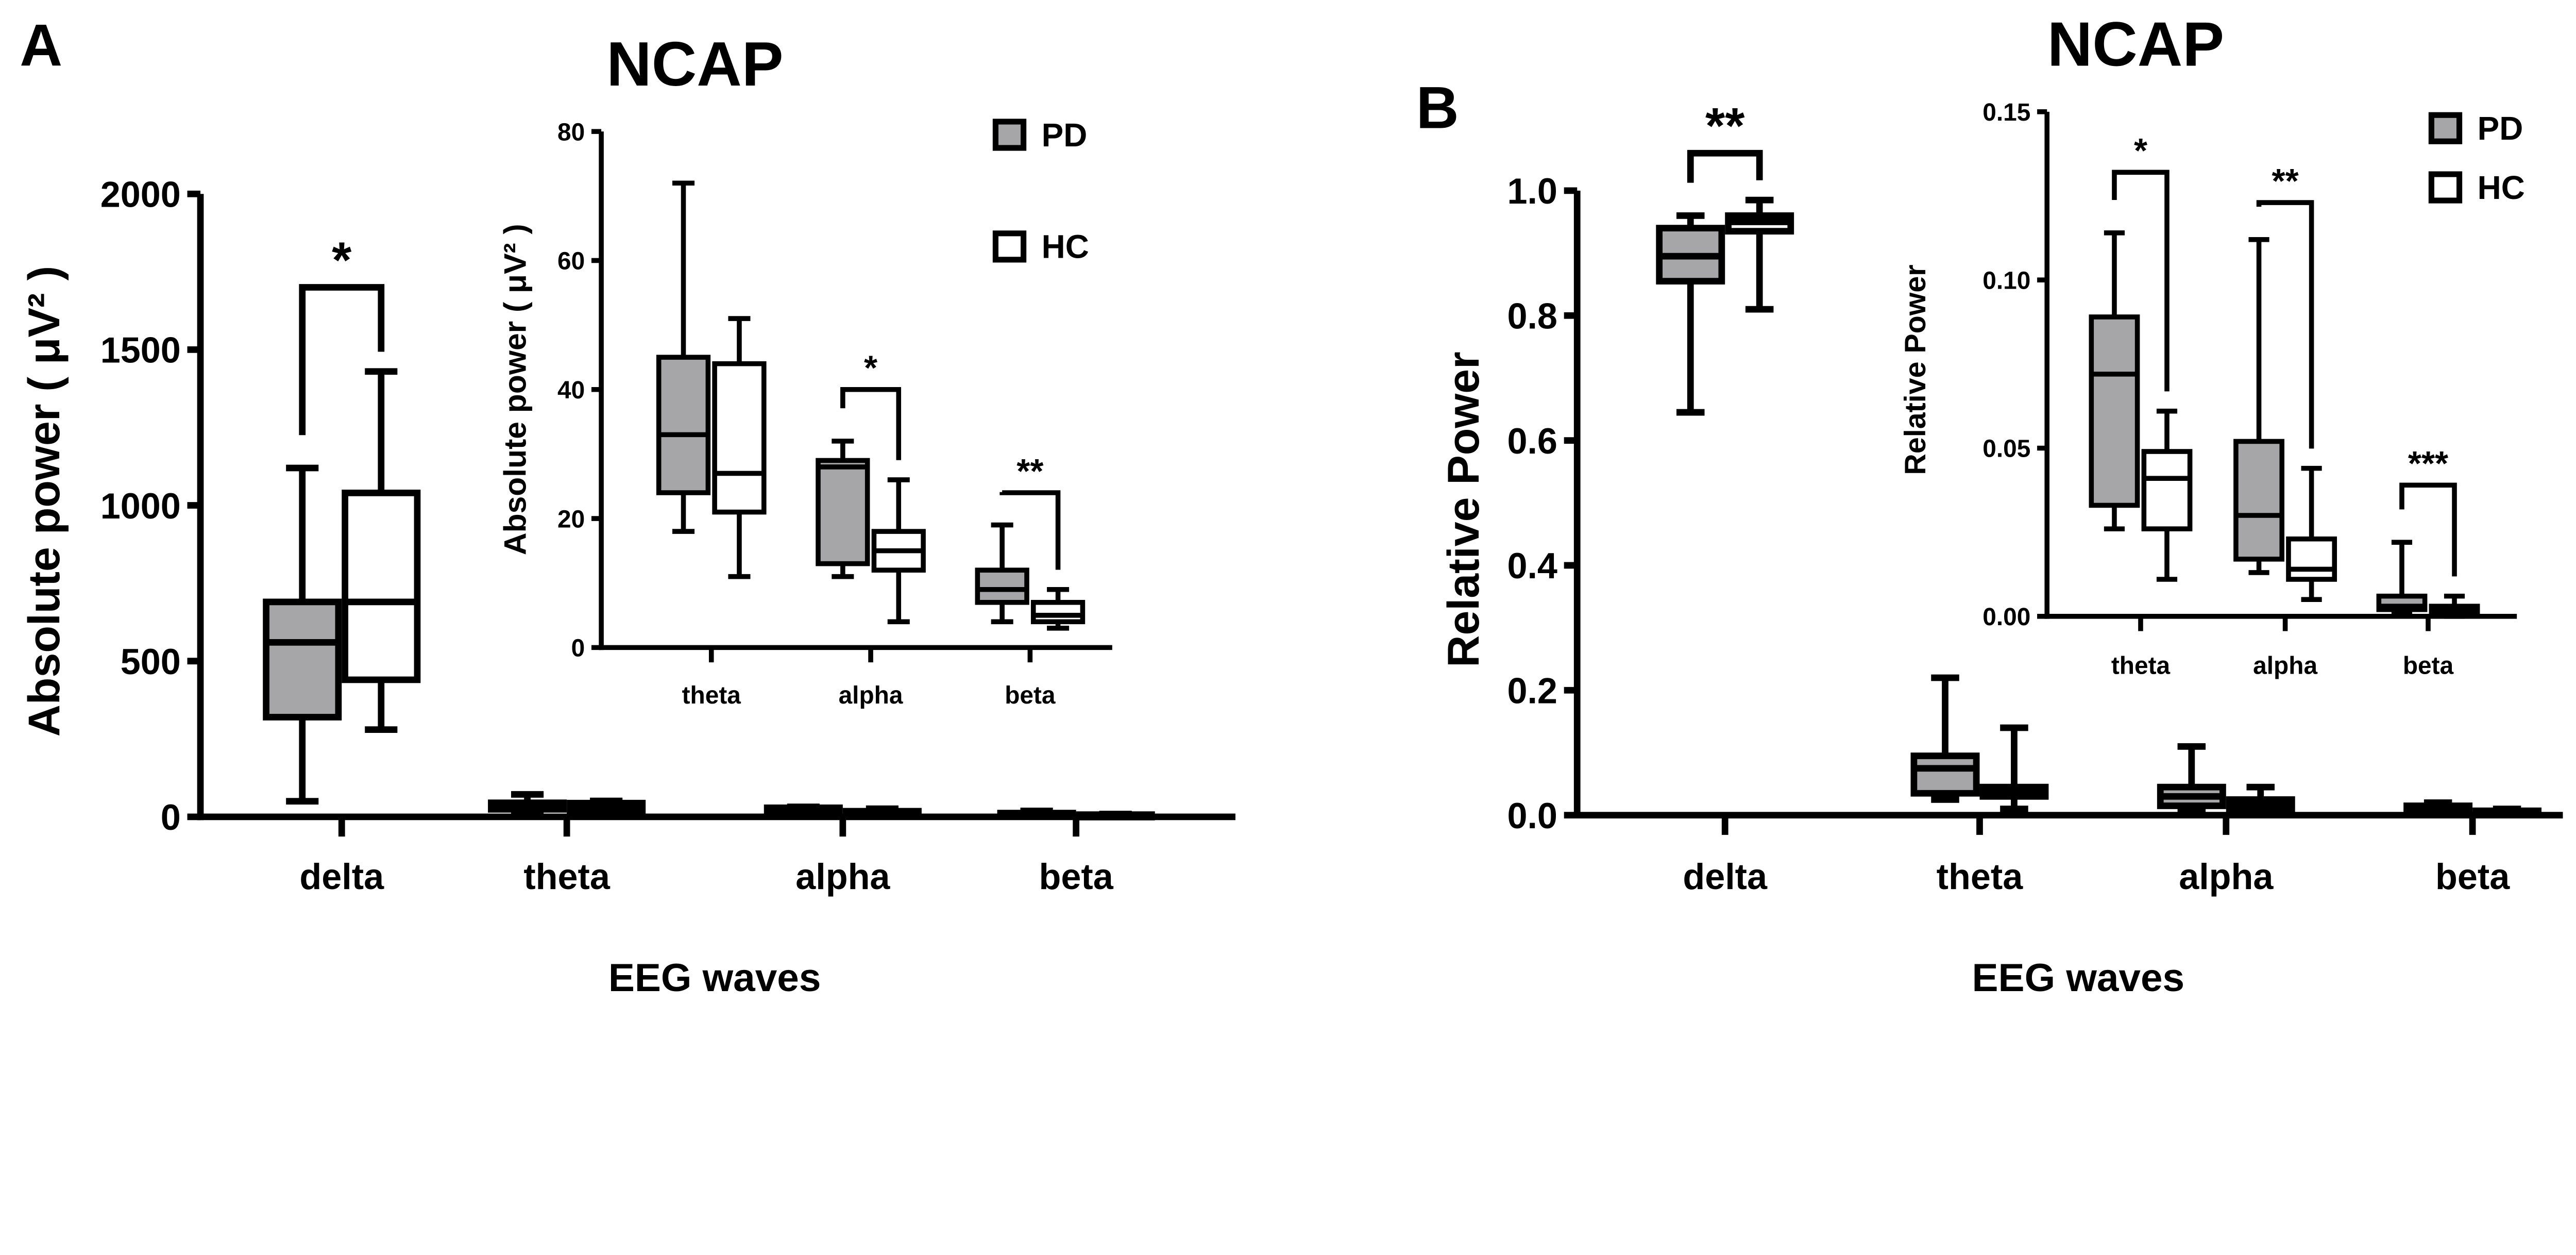 Image resolution: width=2576 pixels, height=1255 pixels. I want to click on y-tick-label: 0.0, so click(1532, 816).